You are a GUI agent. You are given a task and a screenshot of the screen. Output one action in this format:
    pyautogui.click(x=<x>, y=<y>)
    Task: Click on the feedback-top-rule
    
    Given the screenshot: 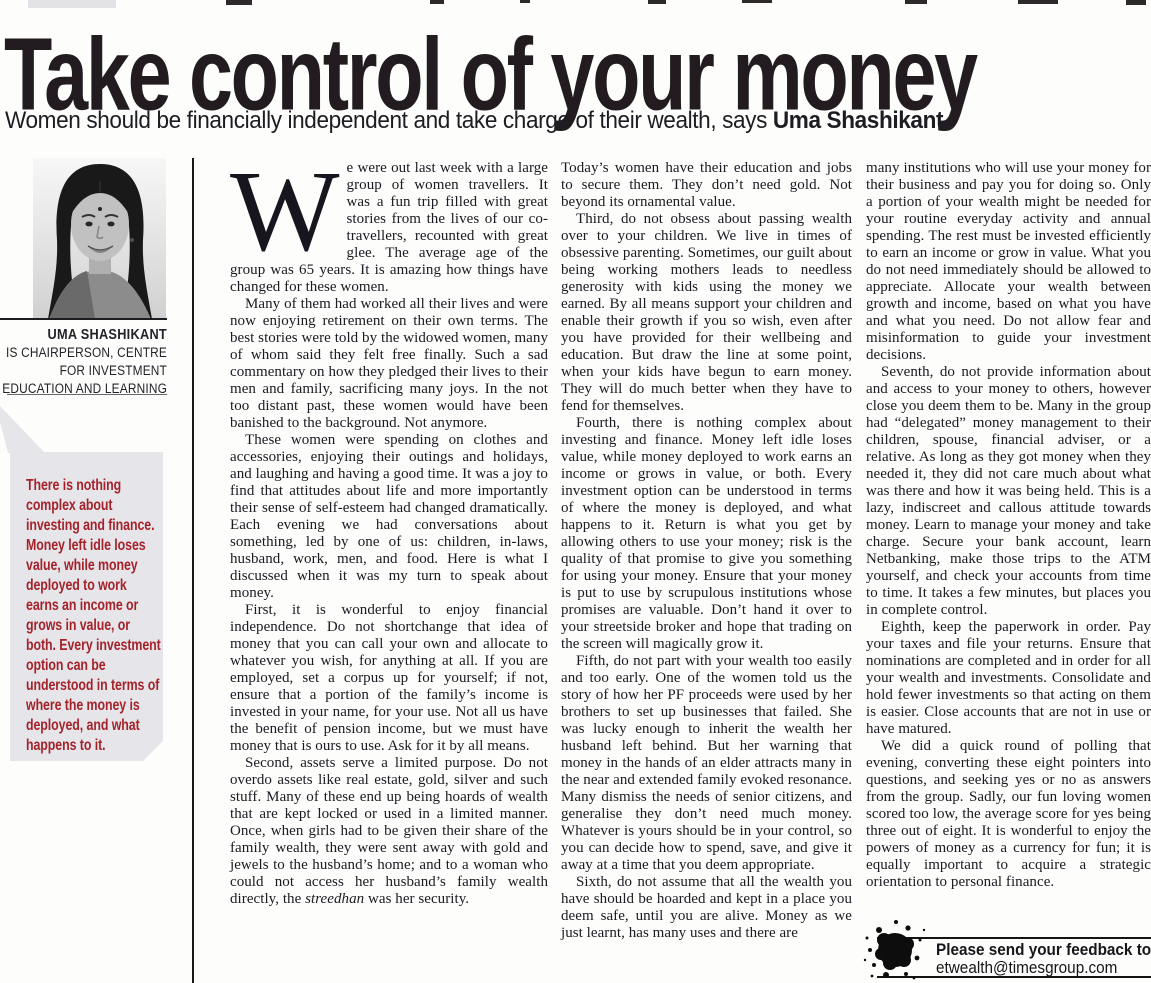 What is the action you would take?
    pyautogui.click(x=1014, y=938)
    